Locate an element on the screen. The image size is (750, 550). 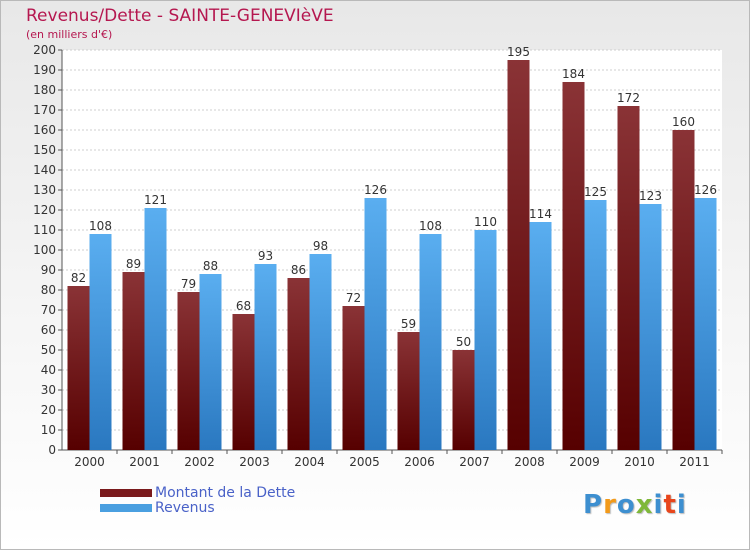
data-label-dette: 82 is located at coordinates (78, 278).